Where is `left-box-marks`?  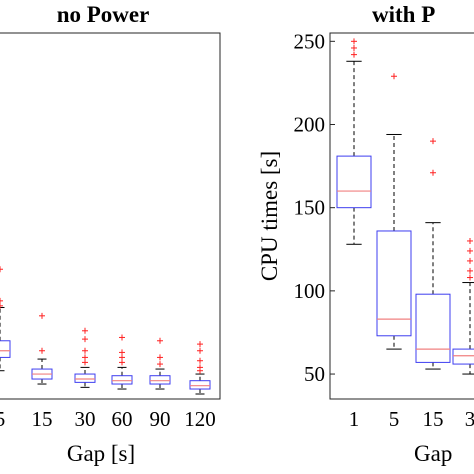
left-box-marks is located at coordinates (105, 330).